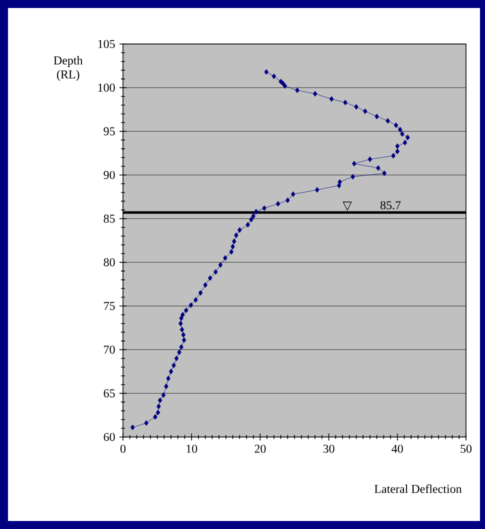  I want to click on y-tick-label: 85, so click(109, 218).